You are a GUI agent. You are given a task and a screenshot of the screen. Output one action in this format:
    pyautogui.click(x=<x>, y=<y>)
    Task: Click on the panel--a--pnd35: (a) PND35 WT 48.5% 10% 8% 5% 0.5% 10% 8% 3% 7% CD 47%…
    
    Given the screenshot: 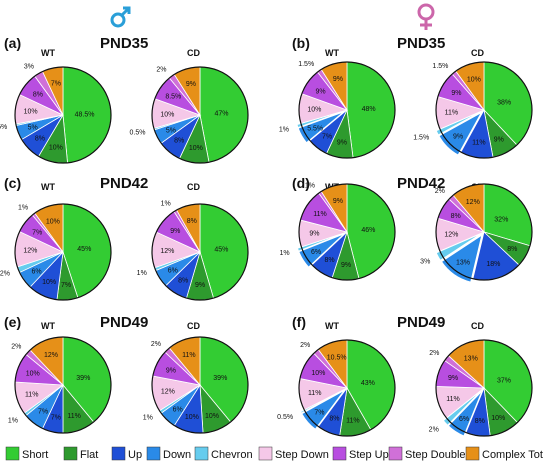 What is the action you would take?
    pyautogui.click(x=124, y=99)
    